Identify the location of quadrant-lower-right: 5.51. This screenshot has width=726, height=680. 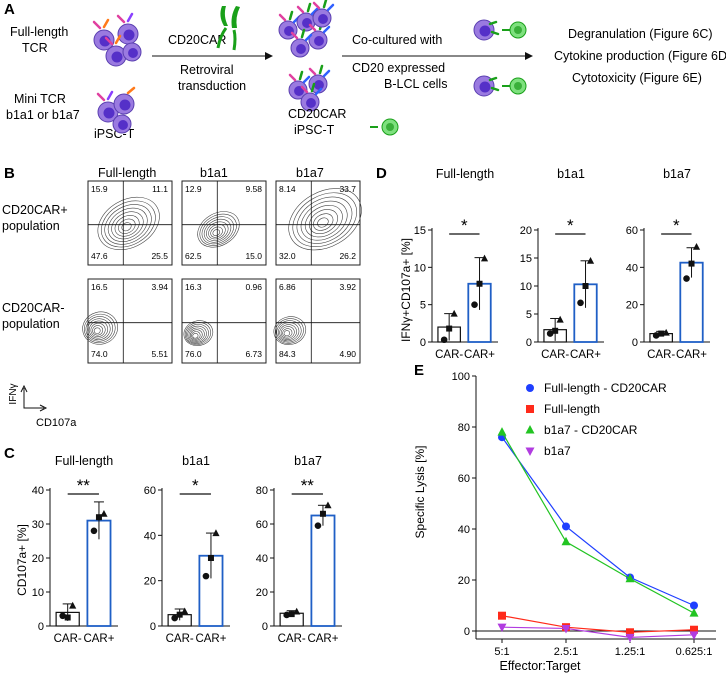
(159, 354).